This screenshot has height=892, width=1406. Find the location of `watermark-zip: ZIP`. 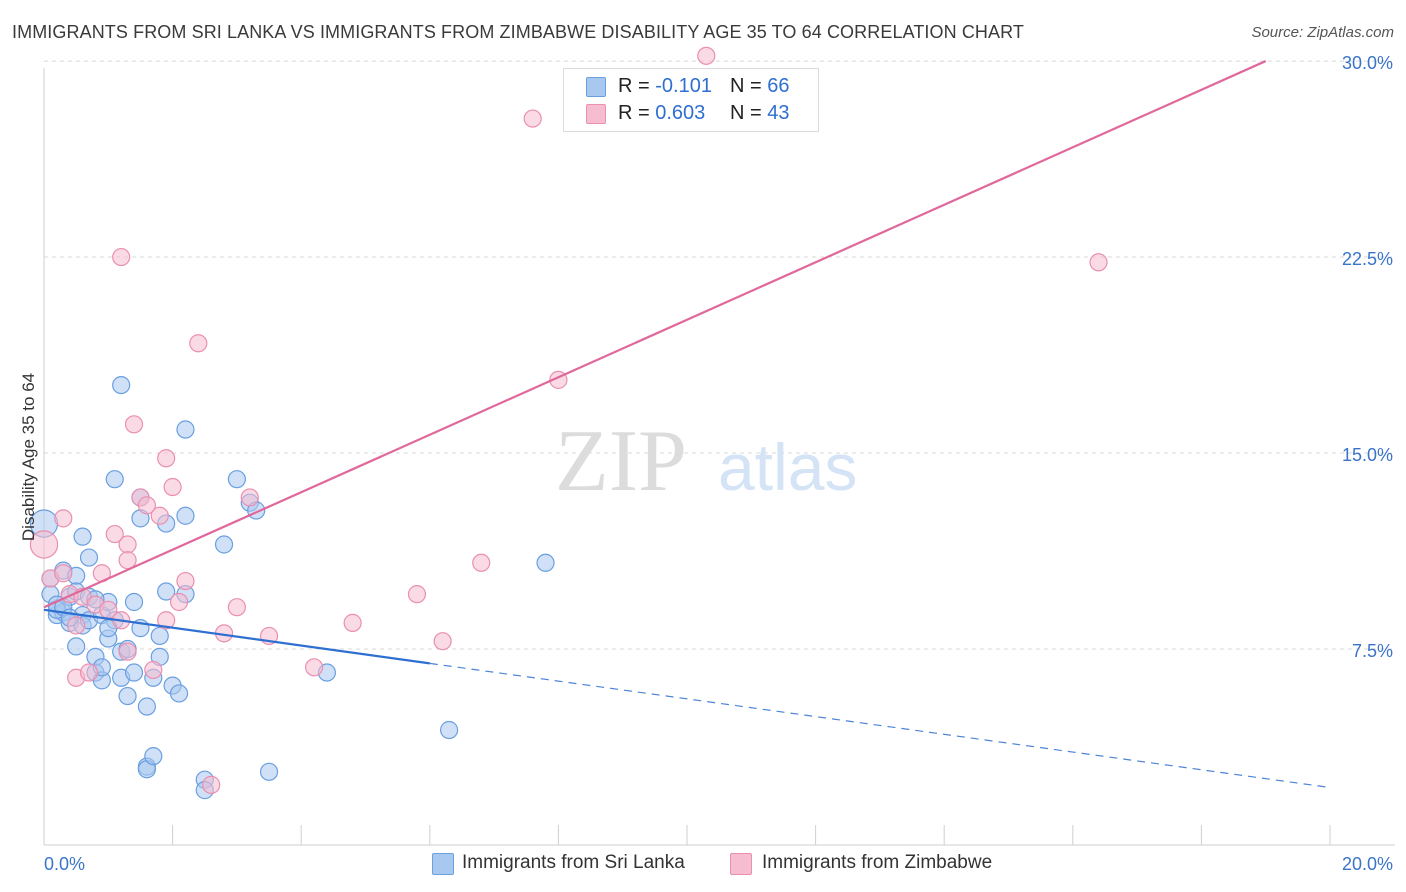

watermark-zip: ZIP is located at coordinates (621, 461).